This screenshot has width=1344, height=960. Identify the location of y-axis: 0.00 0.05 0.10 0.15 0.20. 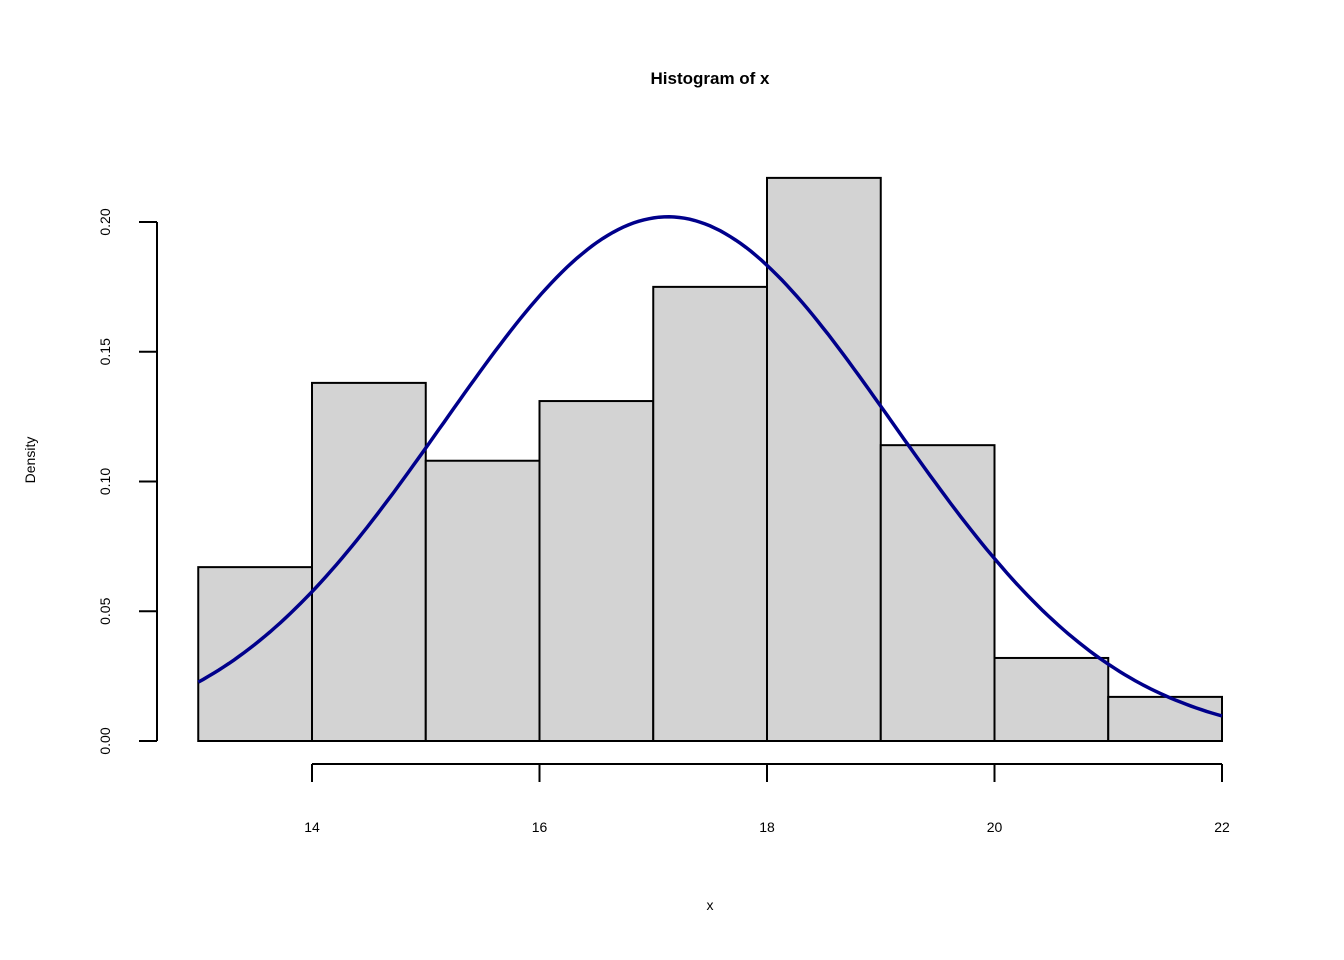
(127, 481).